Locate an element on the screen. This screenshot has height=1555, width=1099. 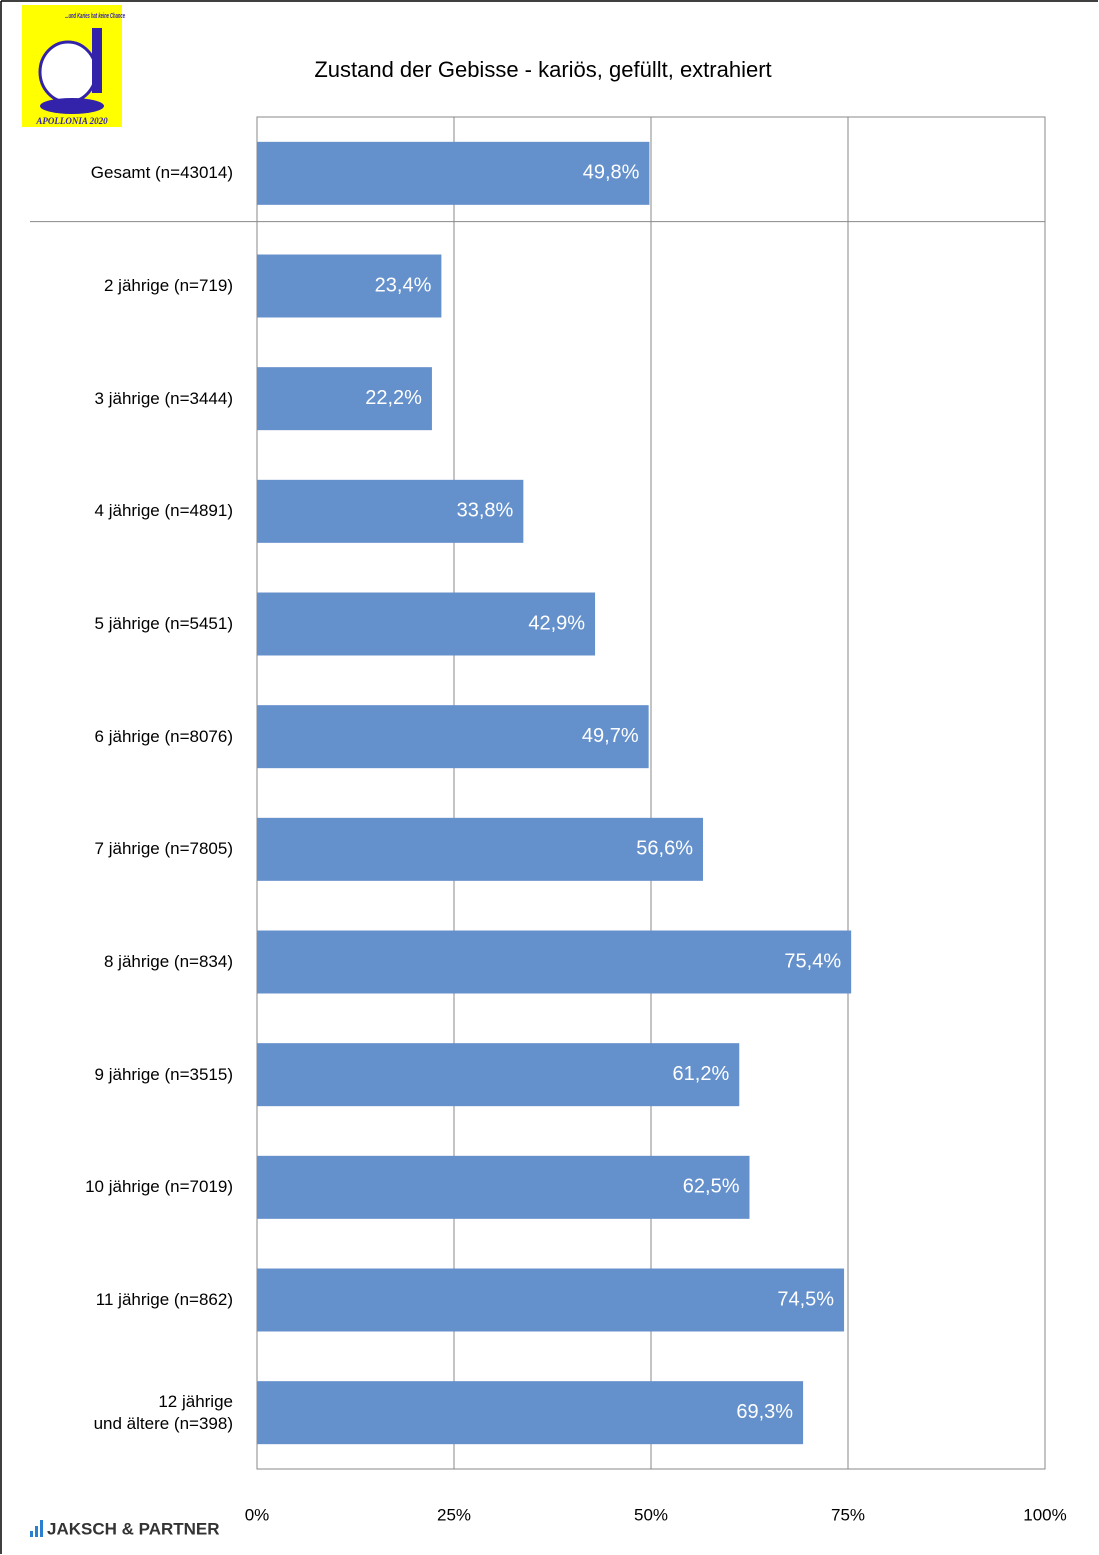
value-label: 69,3% is located at coordinates (764, 1412).